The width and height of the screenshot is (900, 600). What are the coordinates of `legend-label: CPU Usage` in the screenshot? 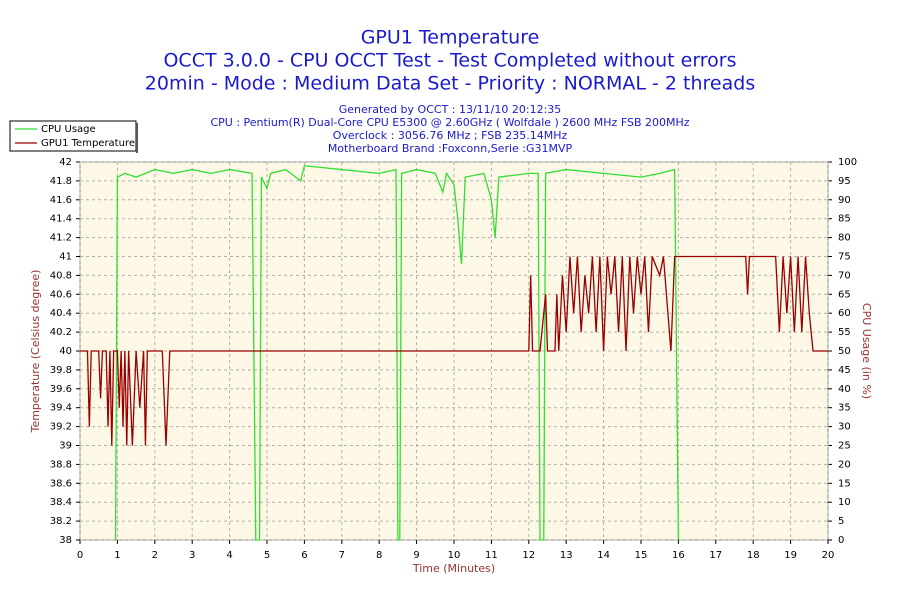 It's located at (68, 129).